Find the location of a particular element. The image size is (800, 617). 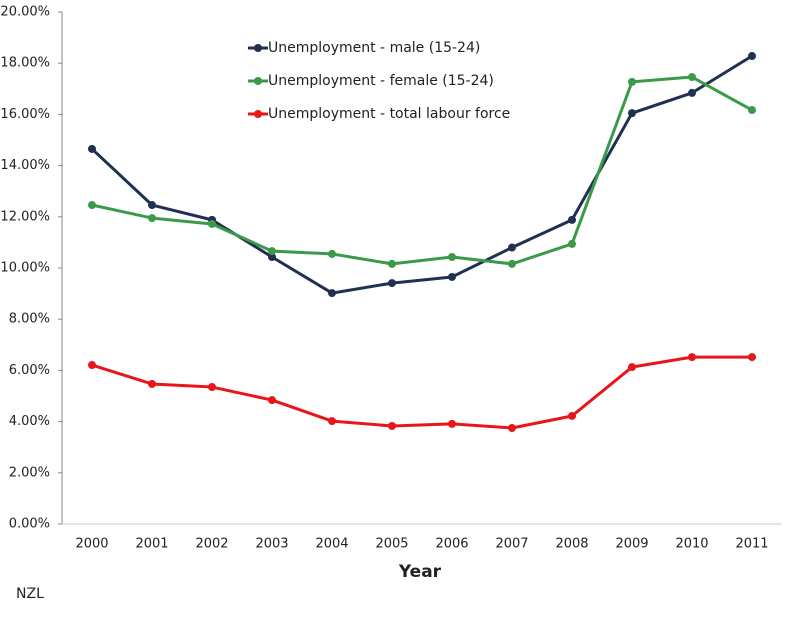

y-tick-label: 0.00% is located at coordinates (29, 524).